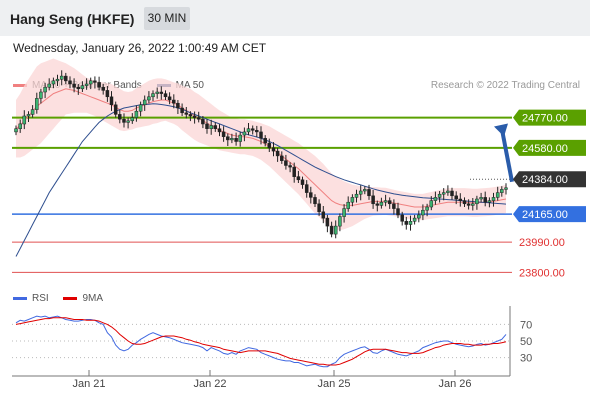 The image size is (590, 400). I want to click on rsi-tick-label-1: 50, so click(526, 342).